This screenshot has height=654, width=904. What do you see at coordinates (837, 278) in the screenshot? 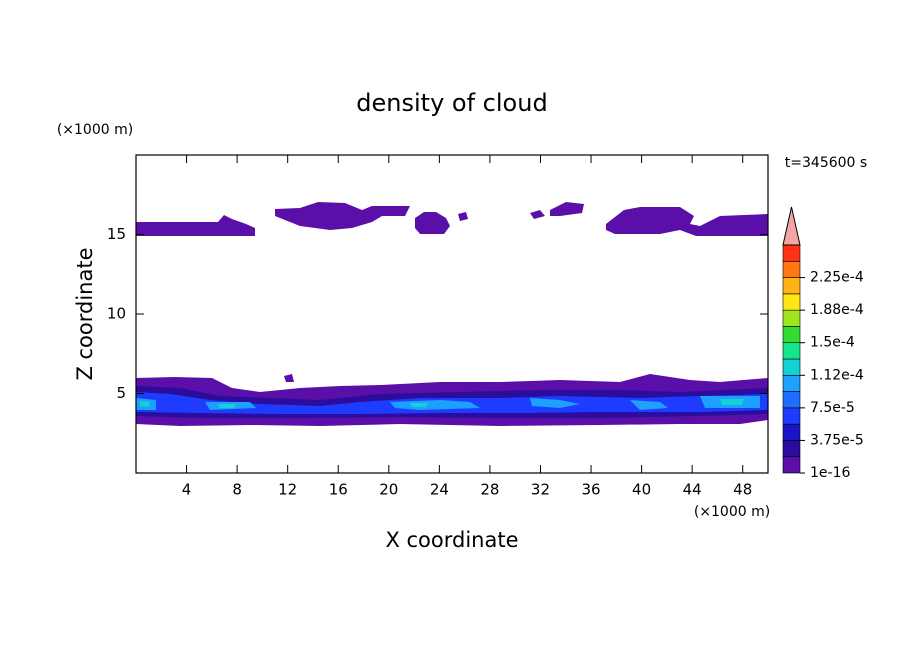
I see `colorbar-tick-label: 2.25e-4` at bounding box center [837, 278].